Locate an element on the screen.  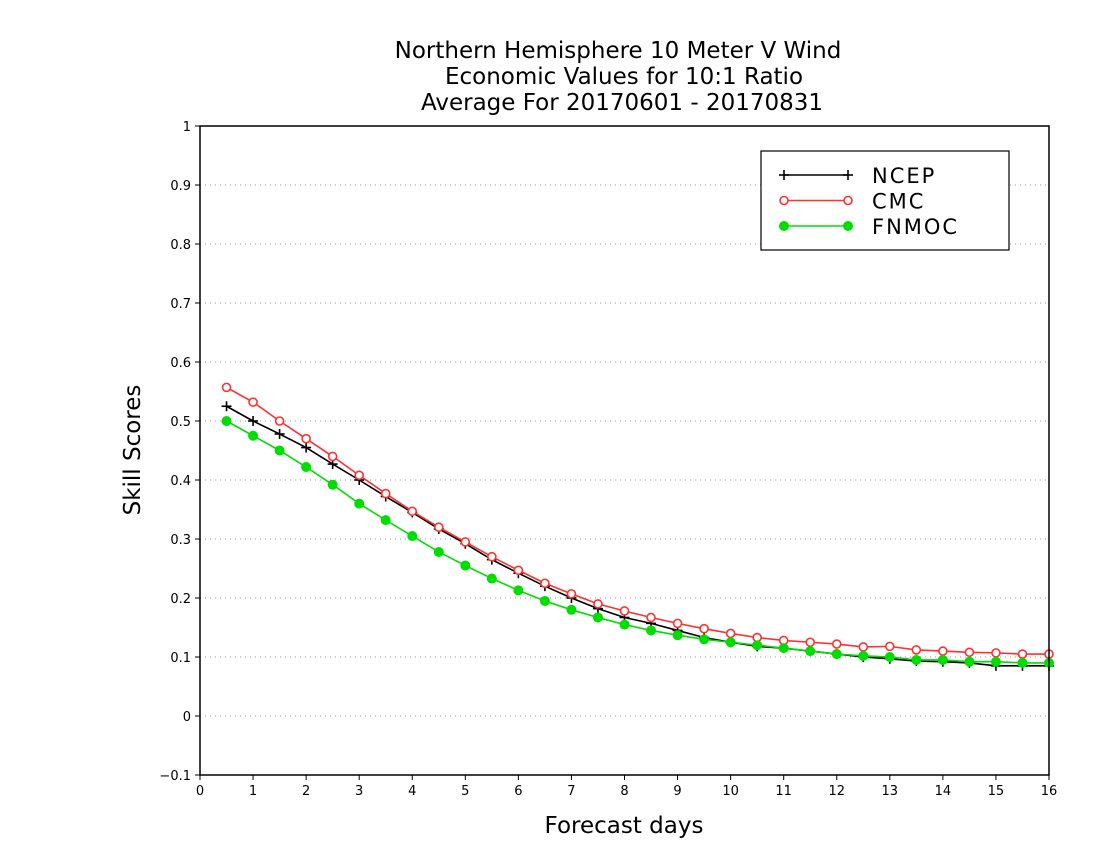
x-tick-label: 2 is located at coordinates (306, 791).